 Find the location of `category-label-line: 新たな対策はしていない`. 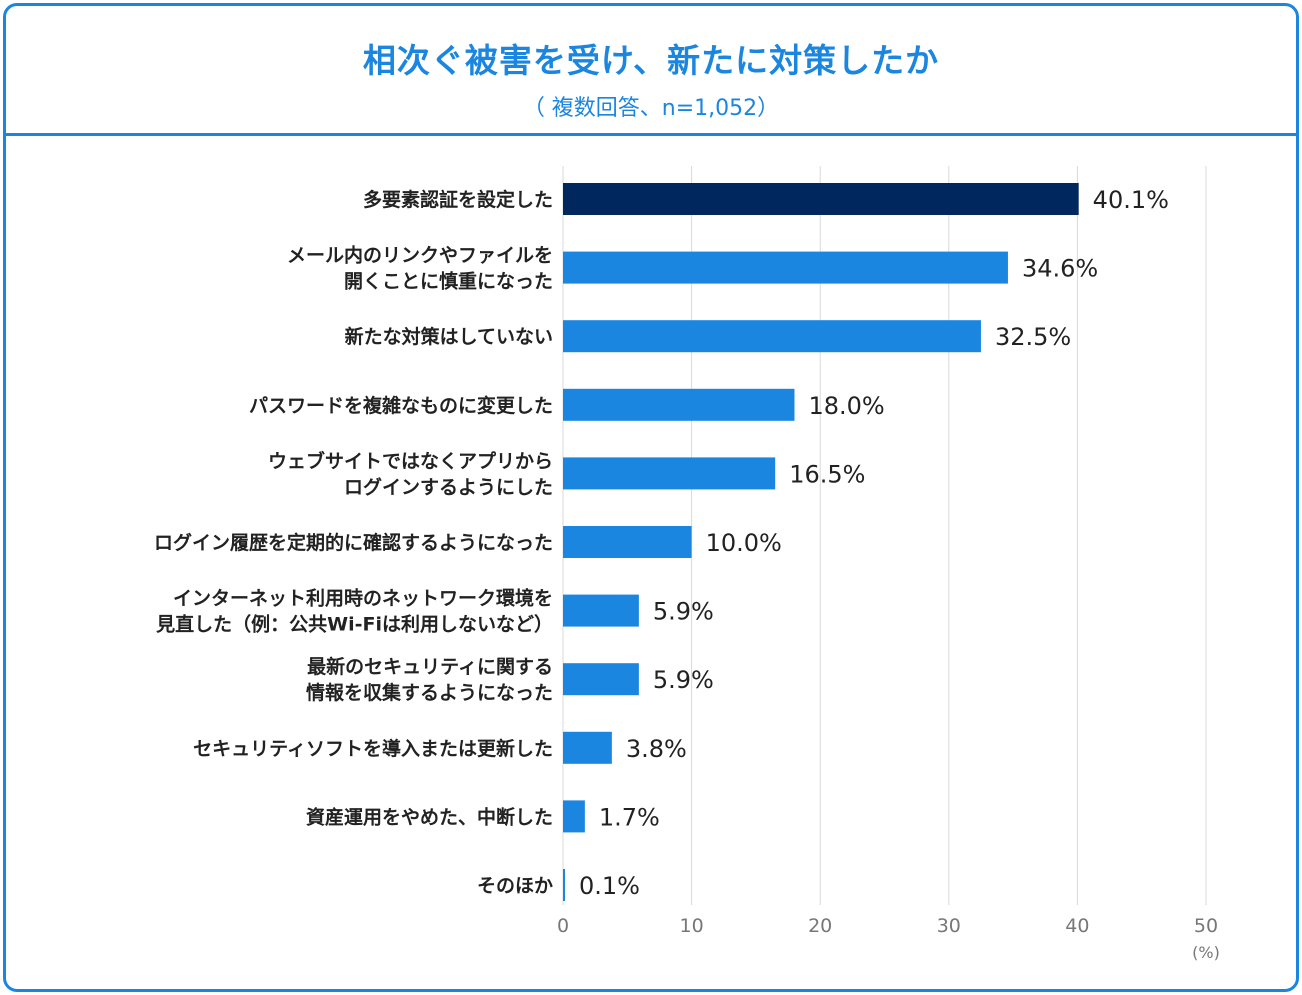

category-label-line: 新たな対策はしていない is located at coordinates (449, 336).